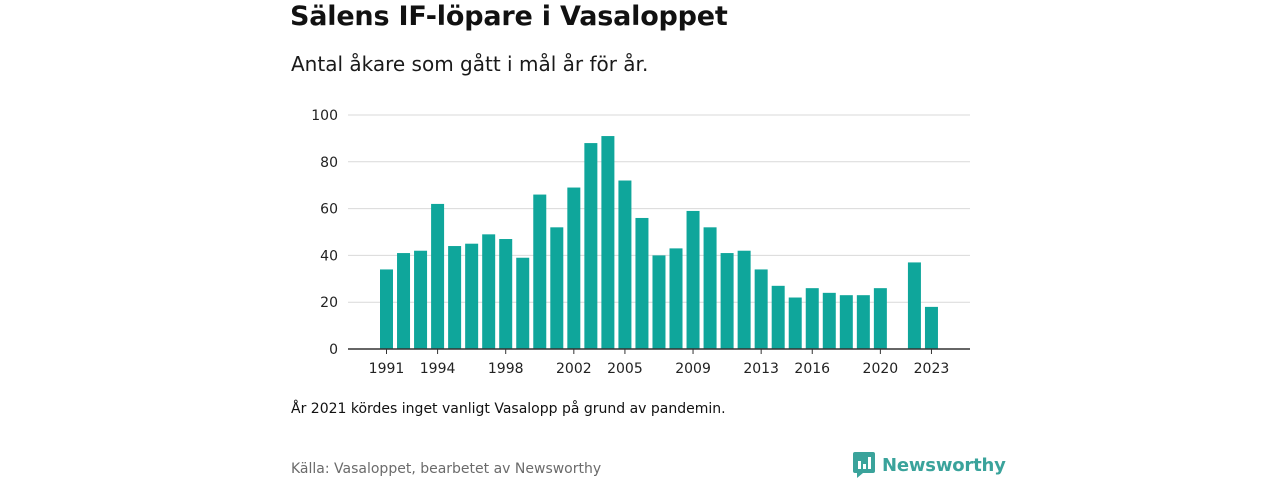 The width and height of the screenshot is (1280, 480). Describe the element at coordinates (625, 369) in the screenshot. I see `x-tick-label: 2005` at that location.